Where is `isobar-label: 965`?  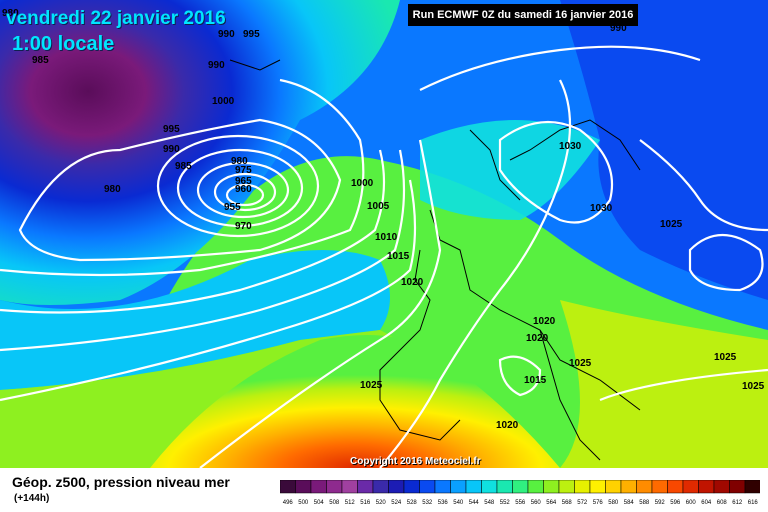
isobar-label: 965 is located at coordinates (243, 181).